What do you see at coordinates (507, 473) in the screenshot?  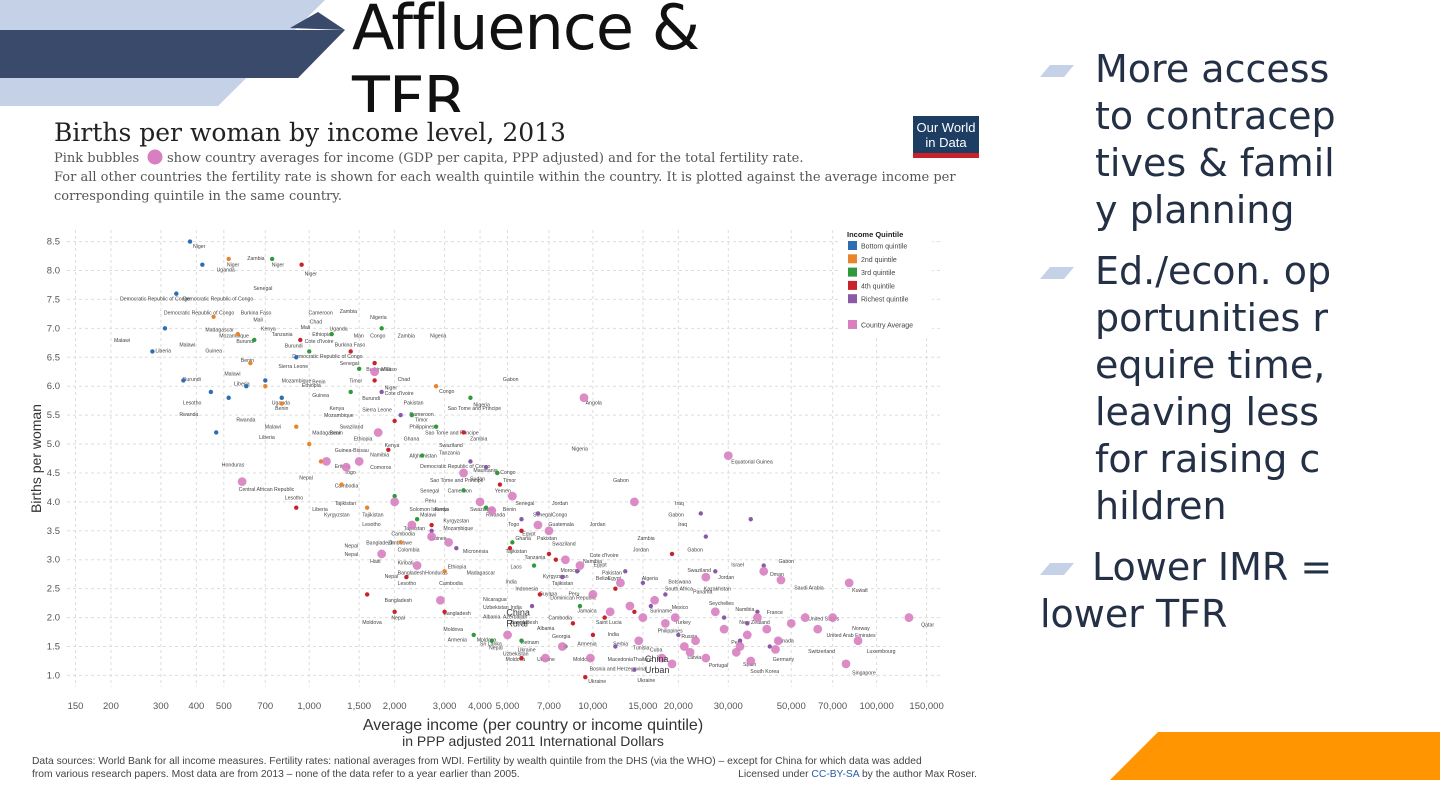 I see `point-label: Congo` at bounding box center [507, 473].